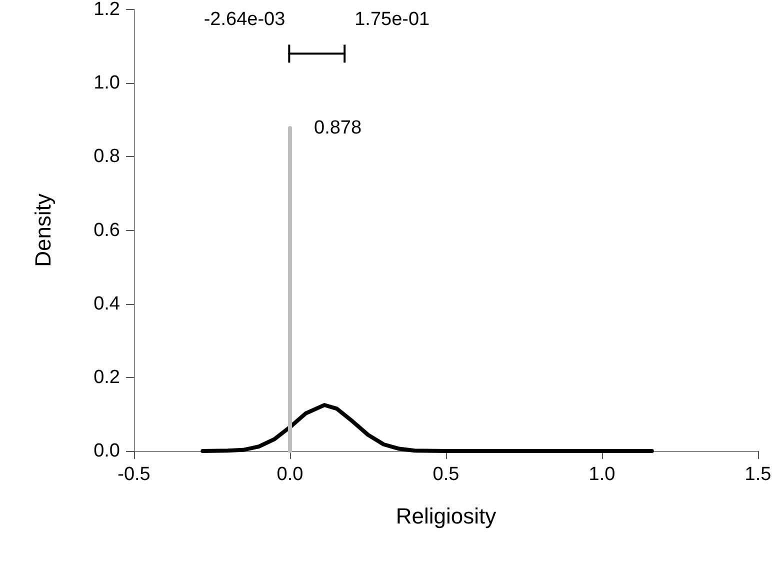 Image resolution: width=780 pixels, height=570 pixels. What do you see at coordinates (446, 474) in the screenshot?
I see `x-tick-label: 0.5` at bounding box center [446, 474].